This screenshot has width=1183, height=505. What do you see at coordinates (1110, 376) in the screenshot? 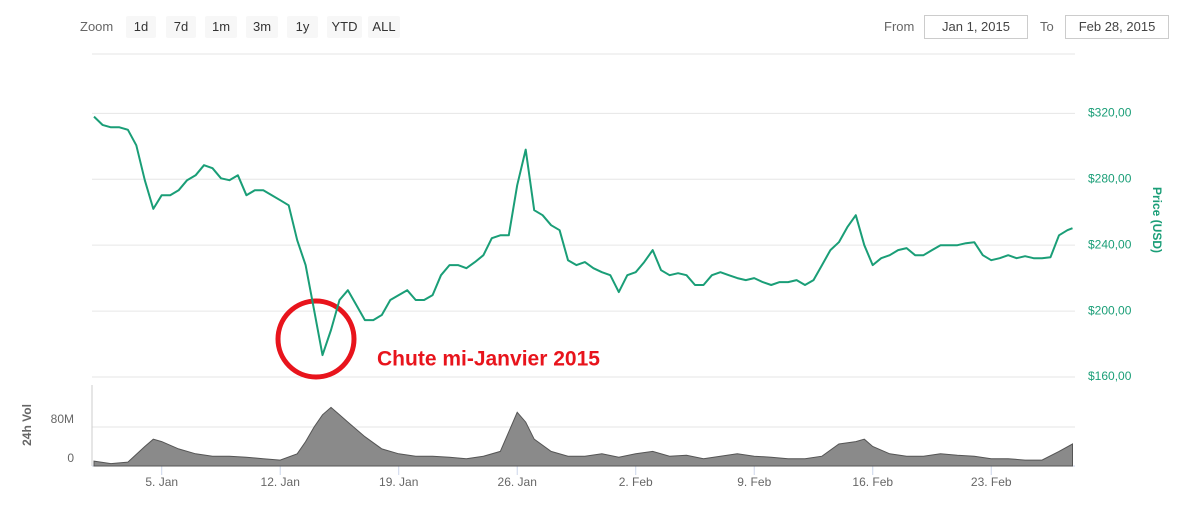
I see `y-tick-label: $160,00` at bounding box center [1110, 376].